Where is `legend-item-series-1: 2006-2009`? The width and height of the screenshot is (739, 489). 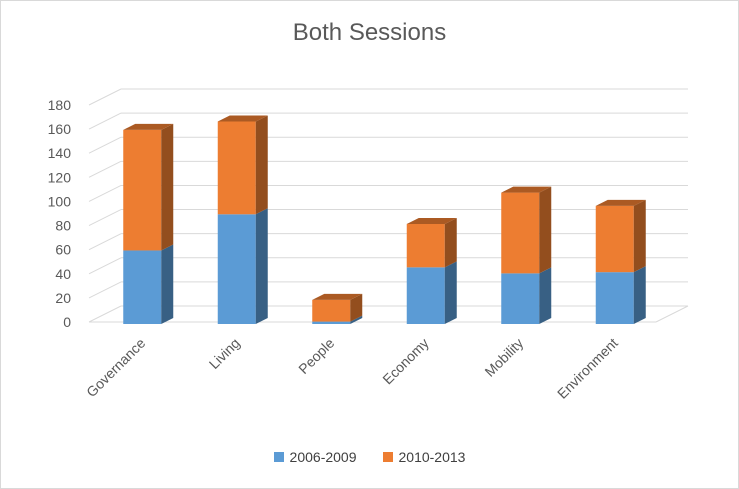
legend-item-series-1: 2006-2009 is located at coordinates (315, 457).